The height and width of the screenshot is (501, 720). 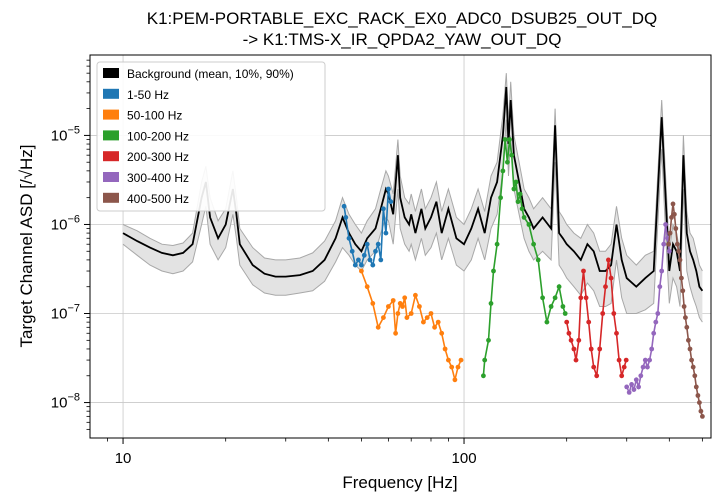 What do you see at coordinates (524, 258) in the screenshot?
I see `series-100-200hz` at bounding box center [524, 258].